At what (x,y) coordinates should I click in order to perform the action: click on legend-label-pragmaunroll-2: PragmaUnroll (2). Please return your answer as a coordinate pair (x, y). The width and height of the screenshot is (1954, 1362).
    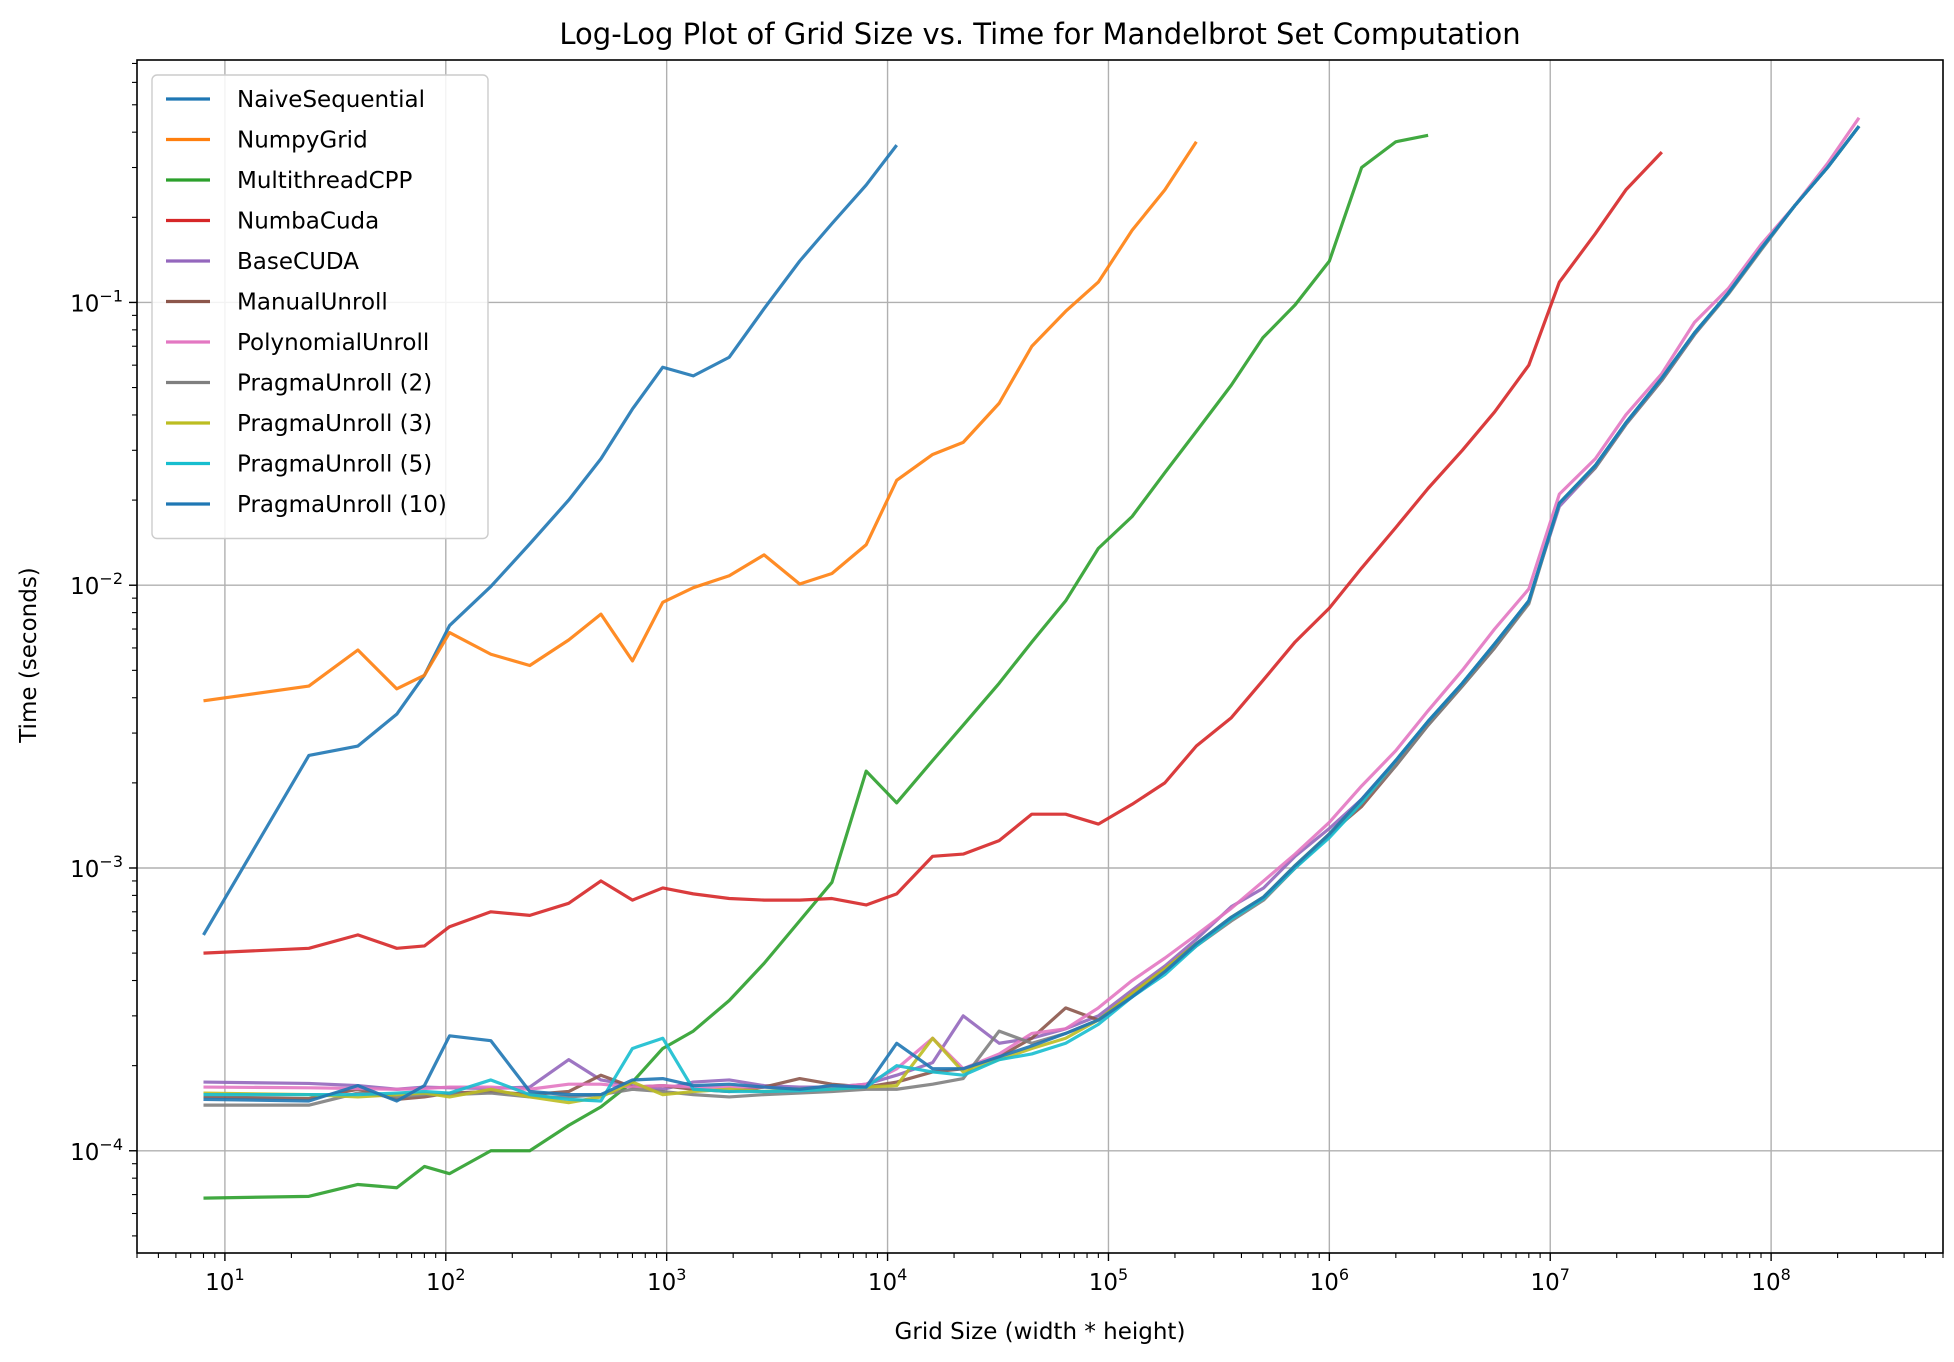
    Looking at the image, I should click on (334, 384).